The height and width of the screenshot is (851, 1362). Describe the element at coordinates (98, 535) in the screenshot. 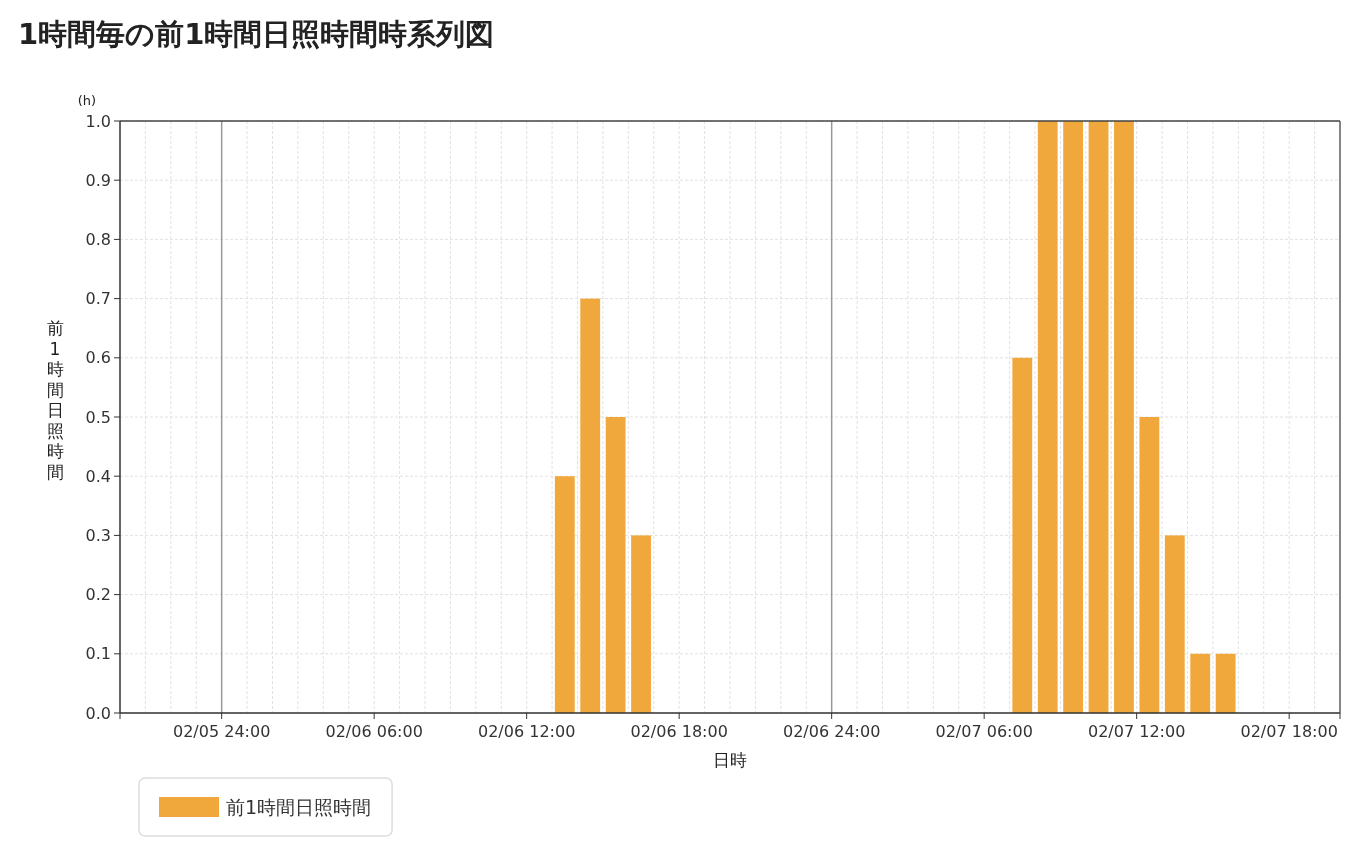

I see `y-tick-label: 0.3` at that location.